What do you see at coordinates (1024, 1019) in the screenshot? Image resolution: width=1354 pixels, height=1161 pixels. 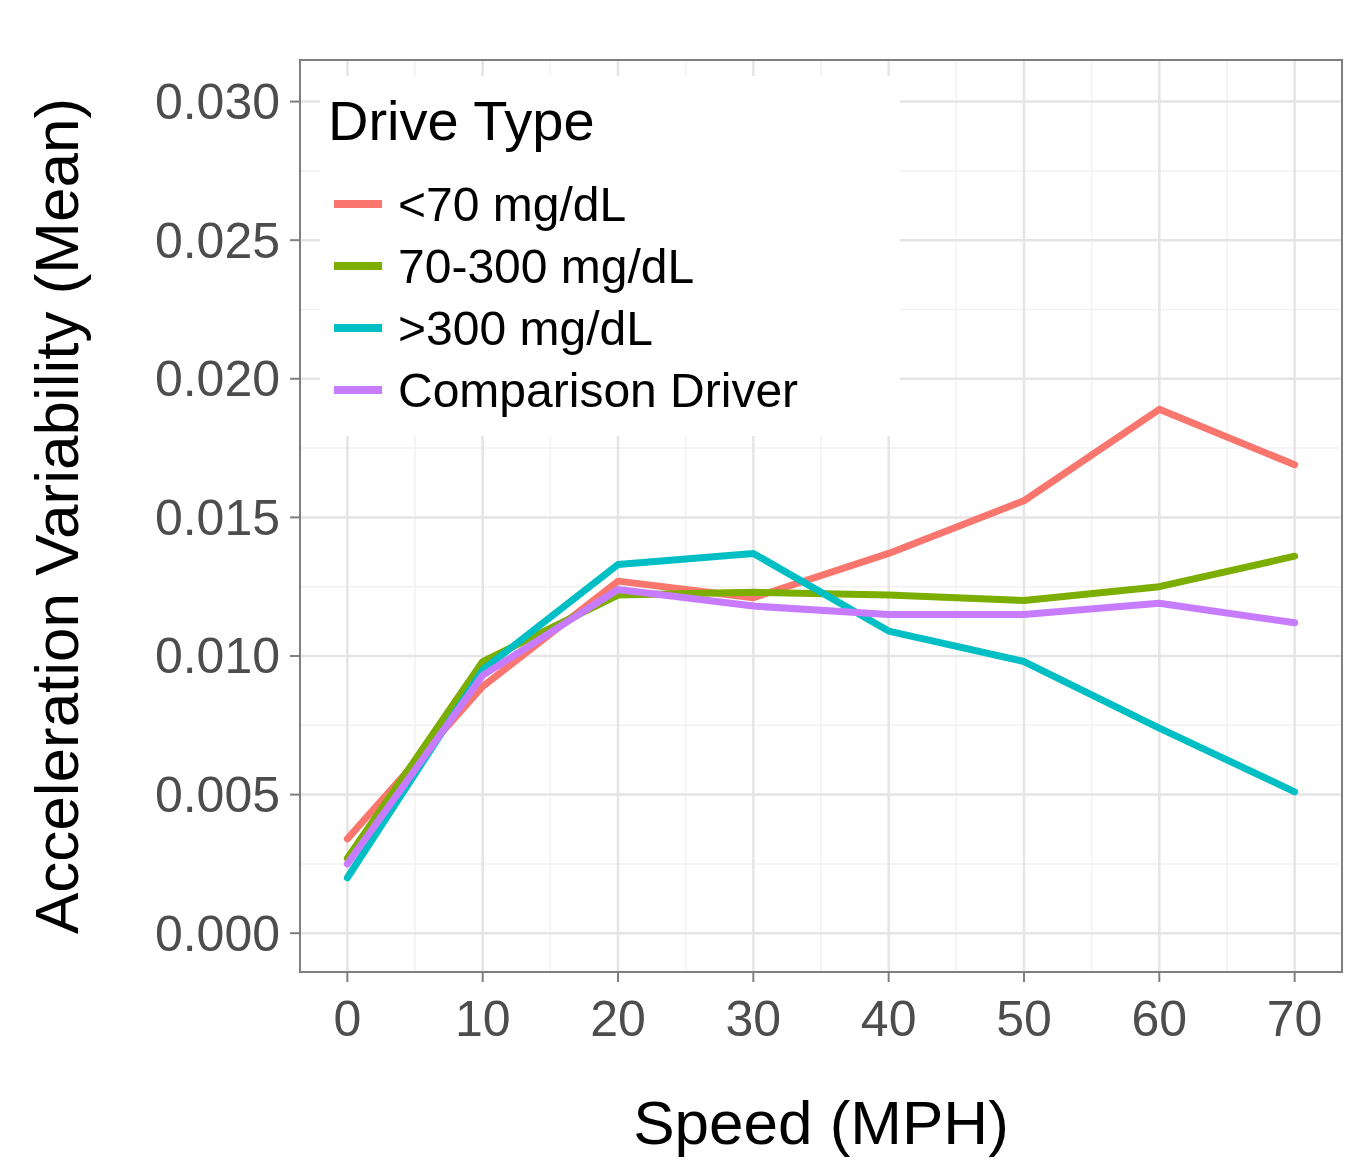 I see `x-tick-label: 50` at bounding box center [1024, 1019].